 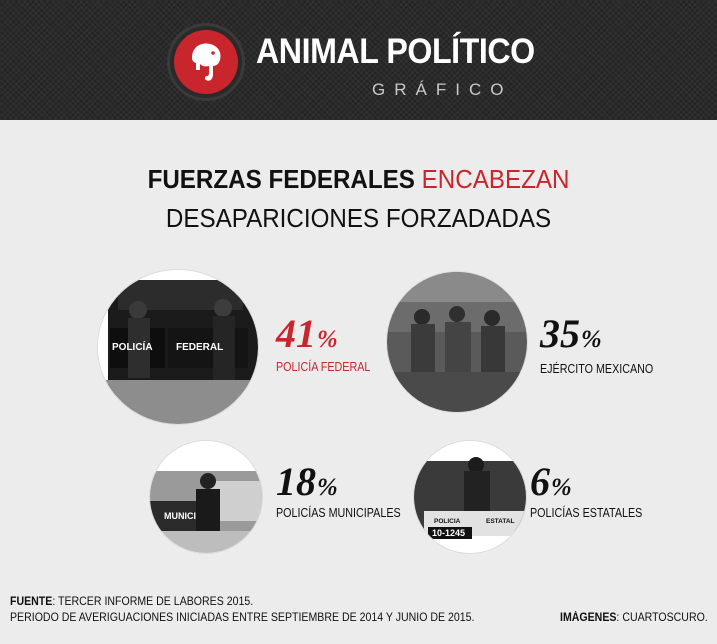 What do you see at coordinates (448, 533) in the screenshot?
I see `photo-text-unit-number: 10-1245` at bounding box center [448, 533].